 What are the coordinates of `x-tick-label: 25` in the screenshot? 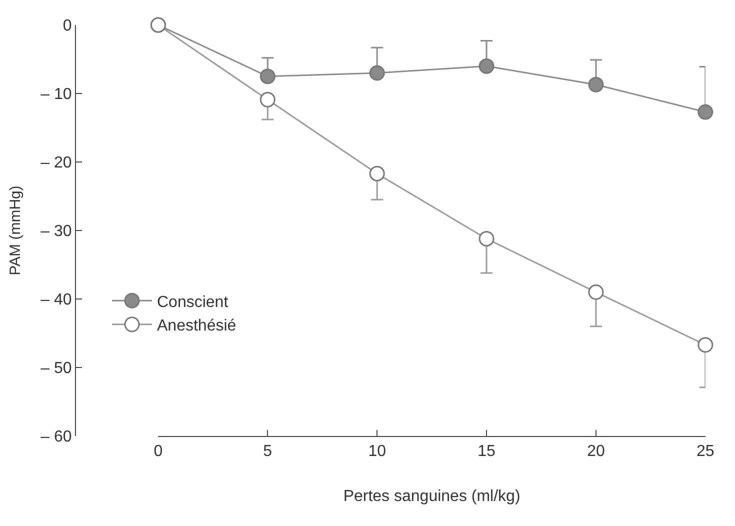 It's located at (705, 451).